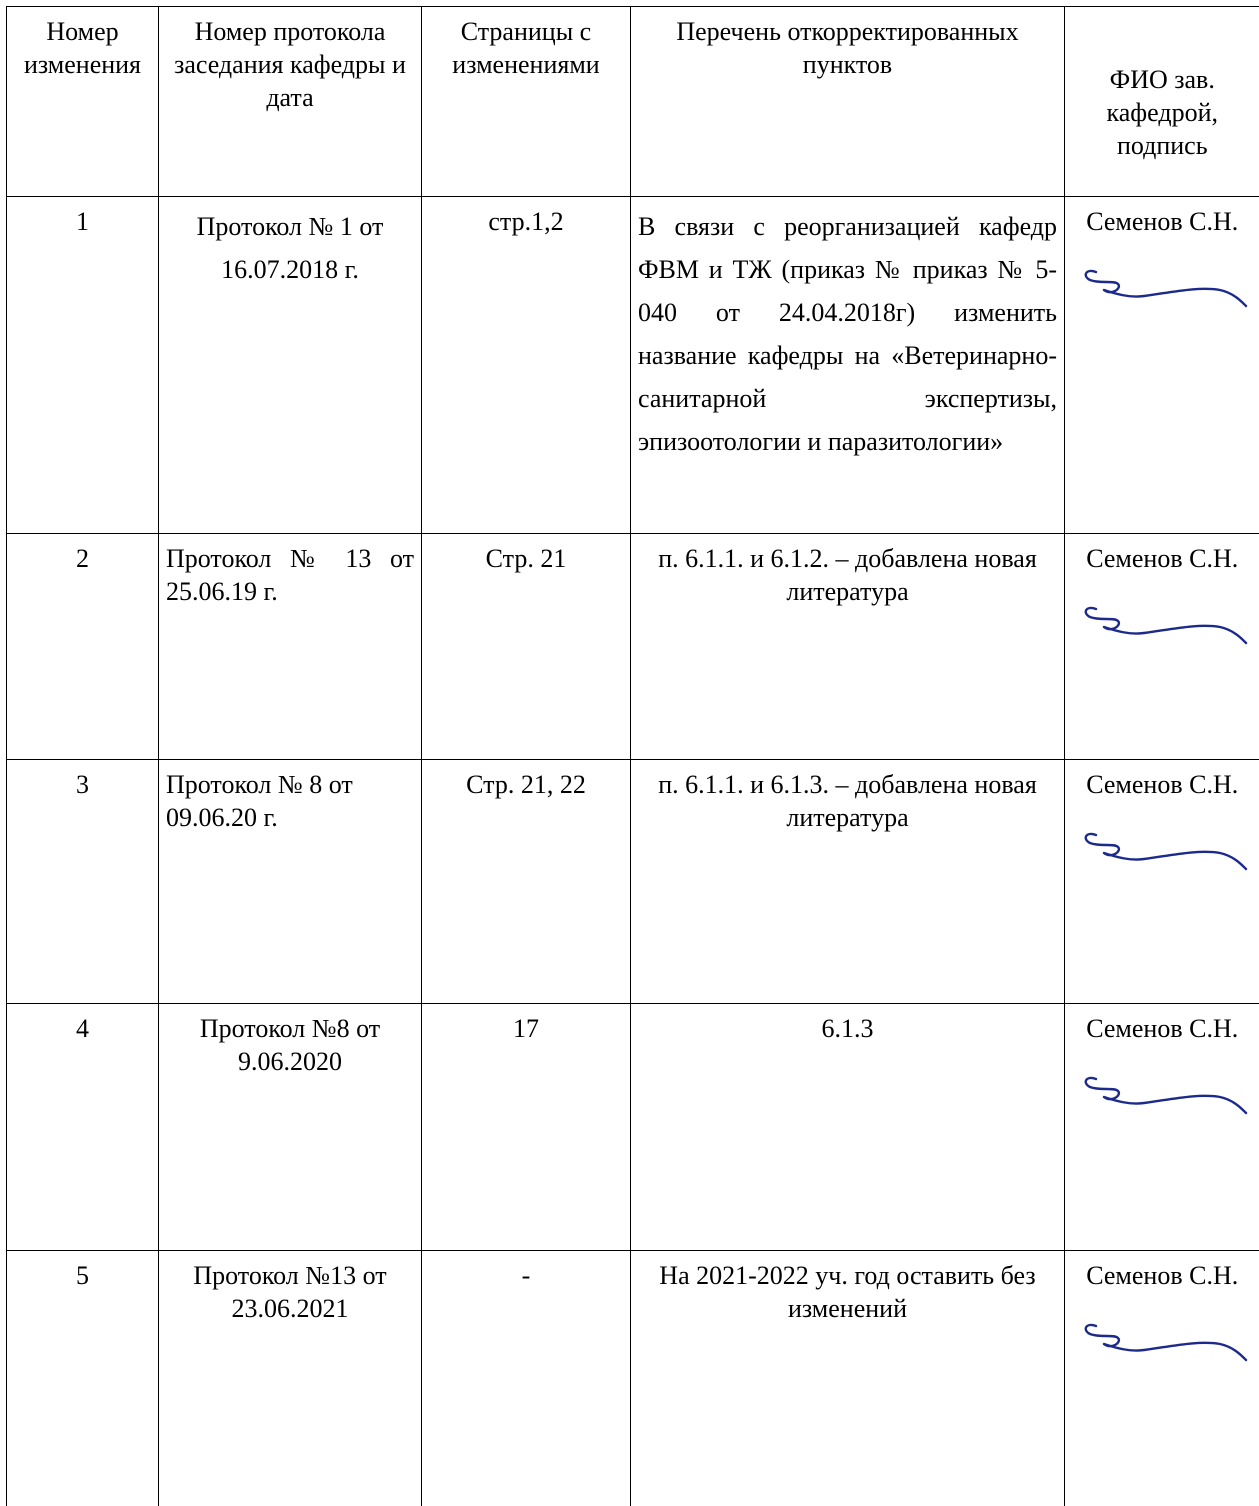 The image size is (1259, 1506). Describe the element at coordinates (290, 1127) in the screenshot. I see `row-protocol: Протокол №8 от 9.06.2020` at that location.